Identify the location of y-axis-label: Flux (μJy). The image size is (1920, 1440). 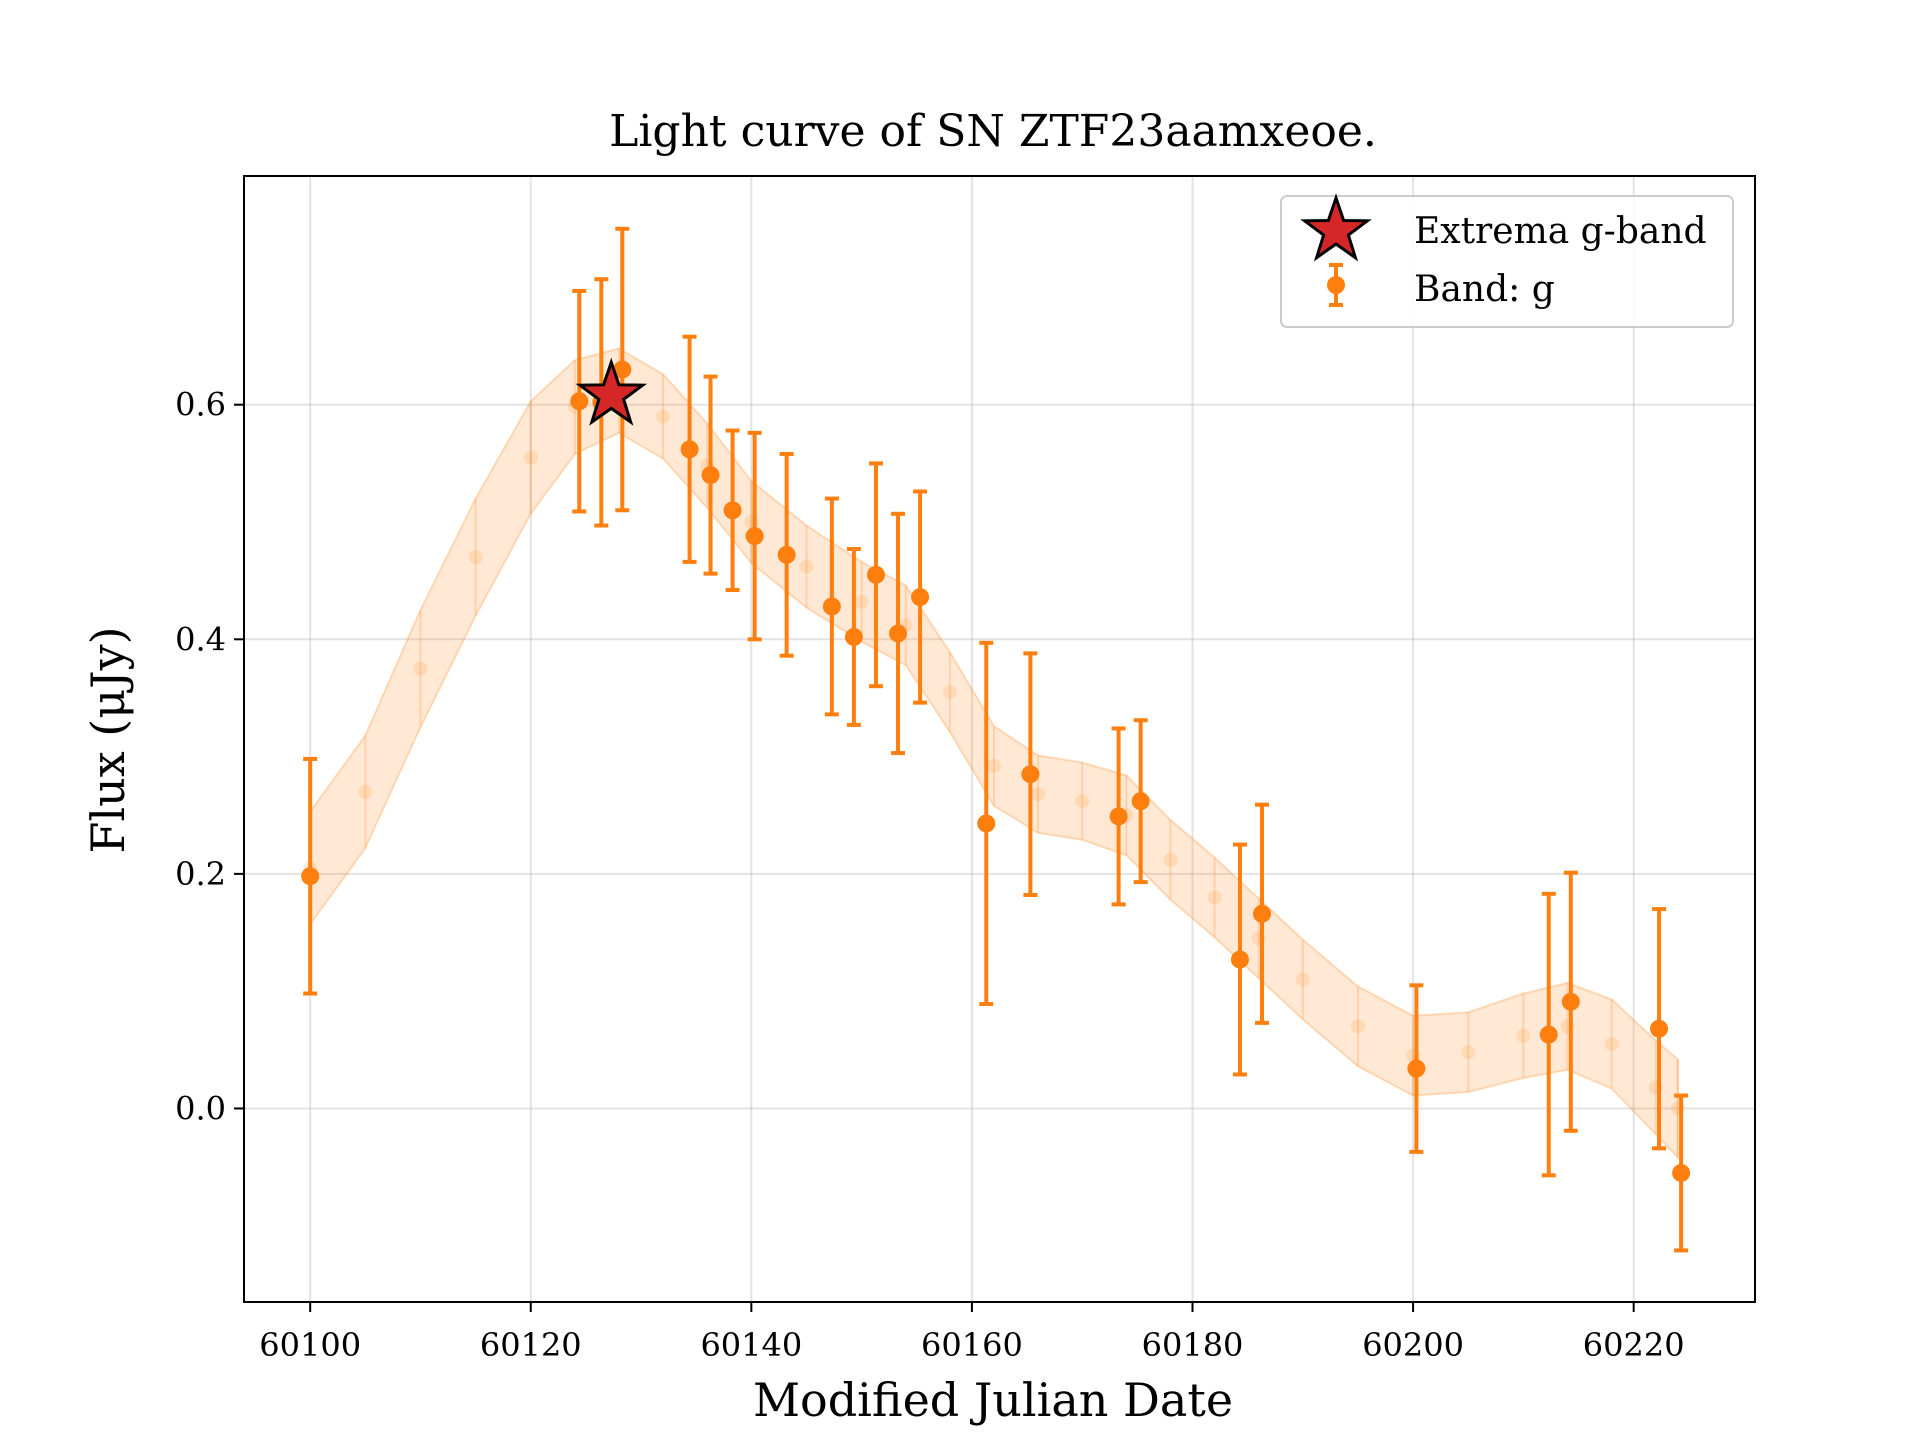
(108, 739).